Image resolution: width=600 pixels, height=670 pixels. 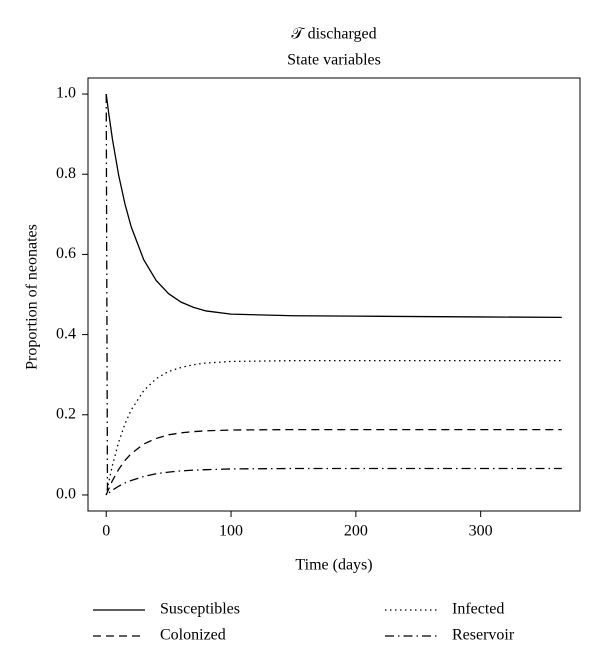 I want to click on x-tick-label: 0, so click(x=106, y=531).